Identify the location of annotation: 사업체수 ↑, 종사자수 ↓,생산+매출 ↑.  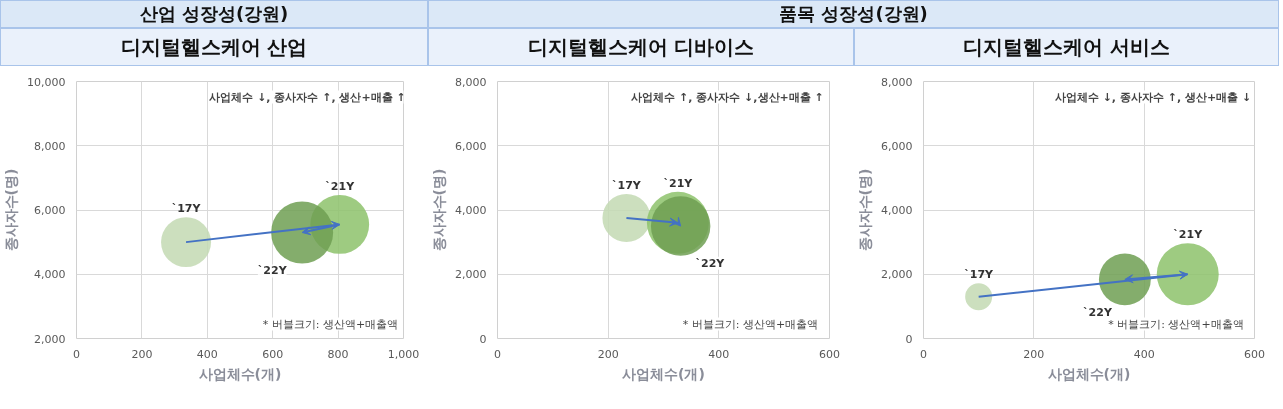
(727, 97).